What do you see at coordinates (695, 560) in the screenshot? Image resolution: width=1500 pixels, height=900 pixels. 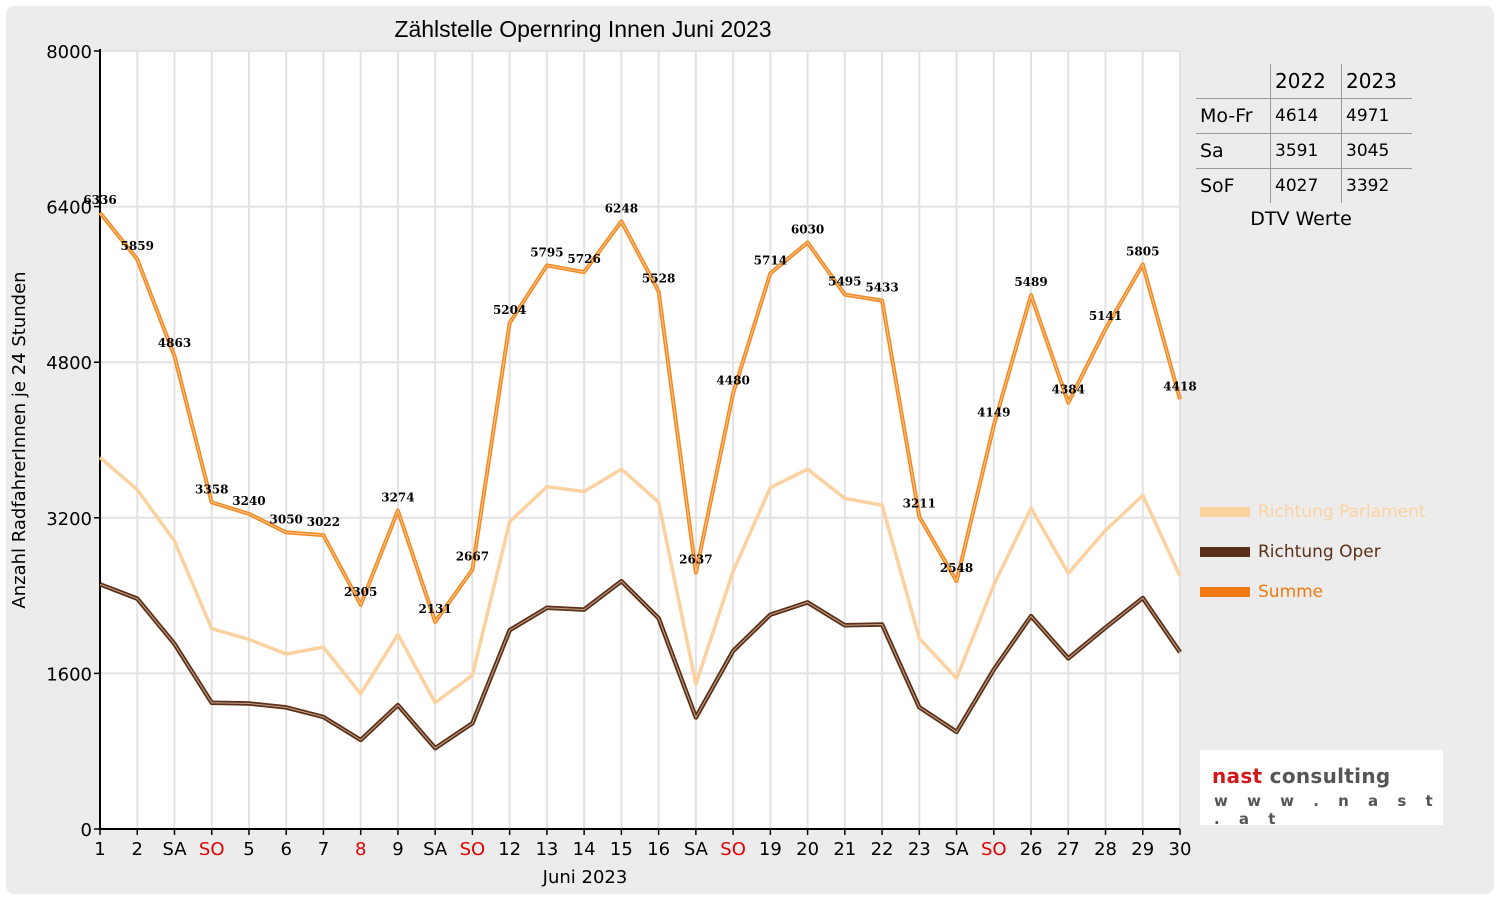 I see `data-label: 2637` at bounding box center [695, 560].